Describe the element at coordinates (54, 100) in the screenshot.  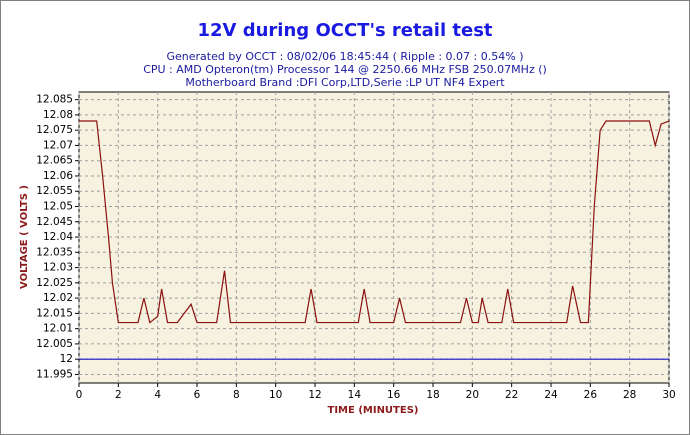
I see `y-tick-label: 12.085` at that location.